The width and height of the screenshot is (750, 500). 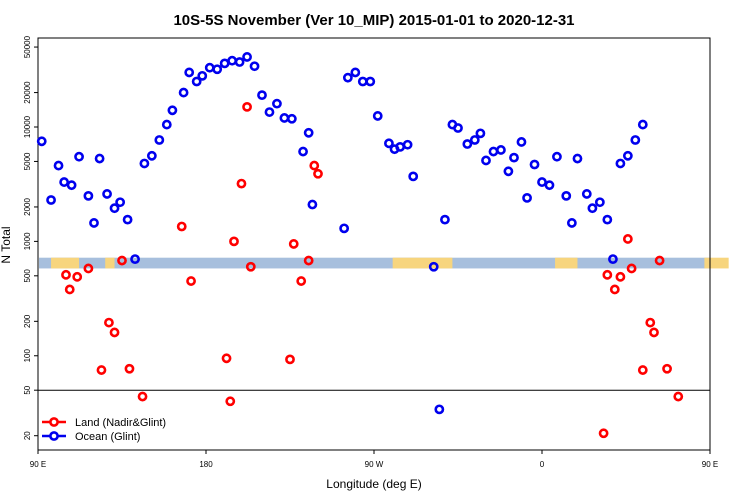 I want to click on y-tick-label: 50000, so click(x=27, y=46).